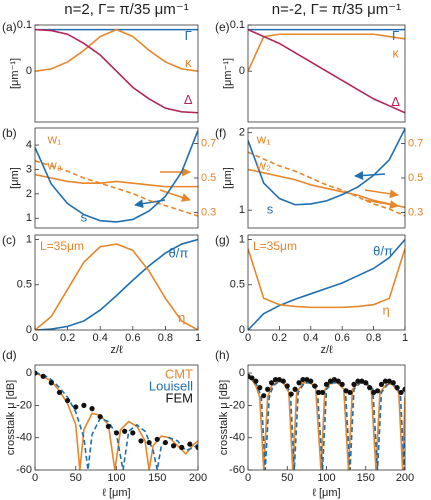  Describe the element at coordinates (9, 27) in the screenshot. I see `panel-label: (a)` at that location.